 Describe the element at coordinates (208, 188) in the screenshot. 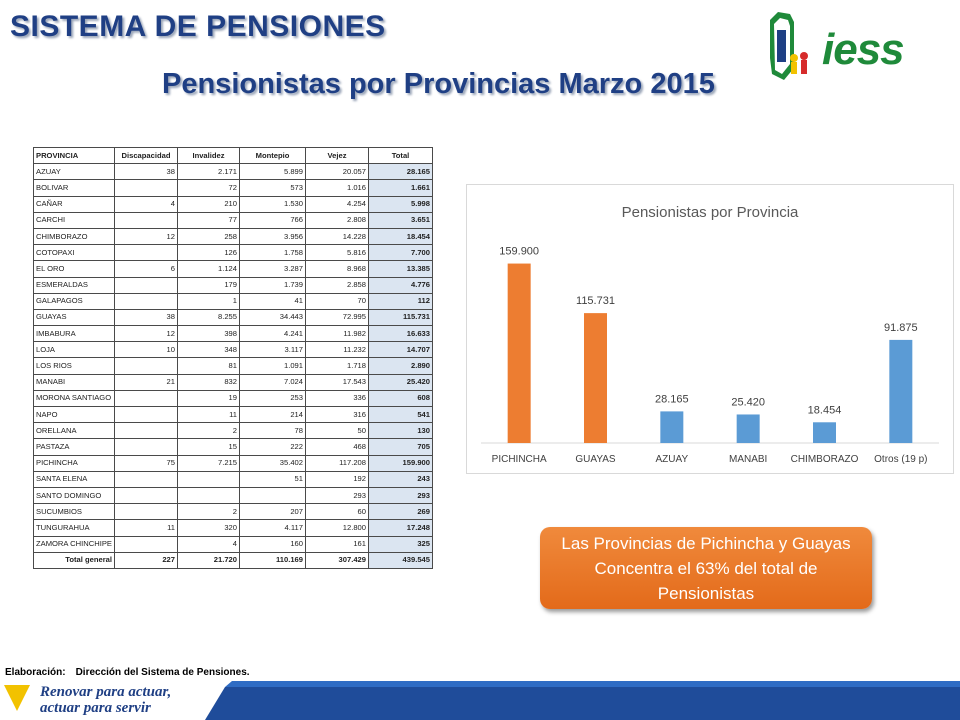

I see `cell-value: 72` at that location.